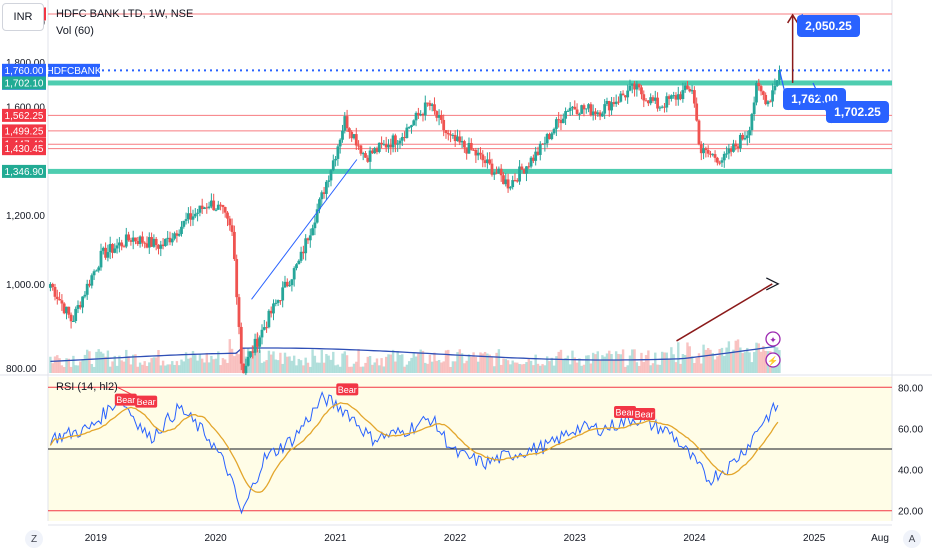  Describe the element at coordinates (912, 539) in the screenshot. I see `auto-scale-button: A` at that location.